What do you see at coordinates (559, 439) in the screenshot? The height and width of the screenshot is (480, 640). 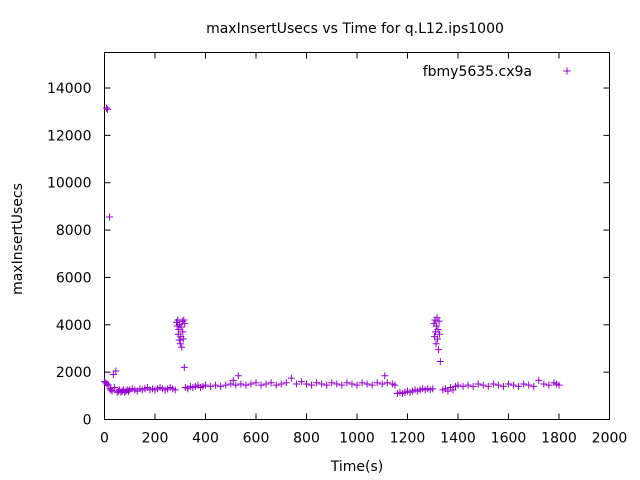 I see `x-tick-label: 1800` at bounding box center [559, 439].